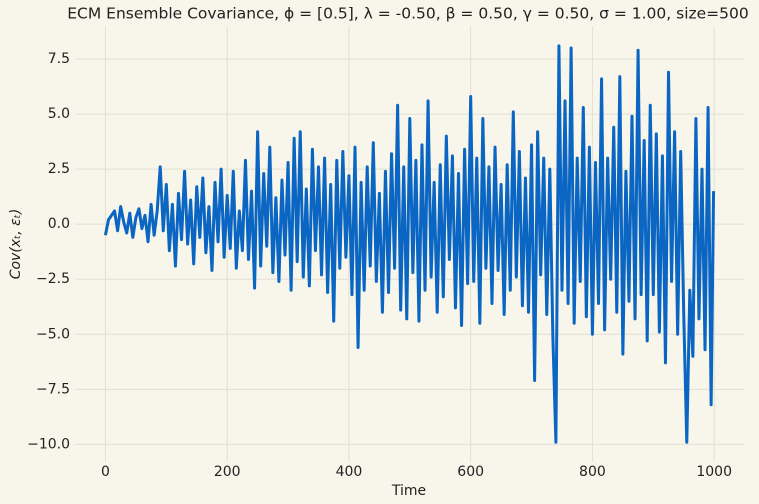 The width and height of the screenshot is (759, 504). I want to click on y-tick-label: 2.5, so click(59, 169).